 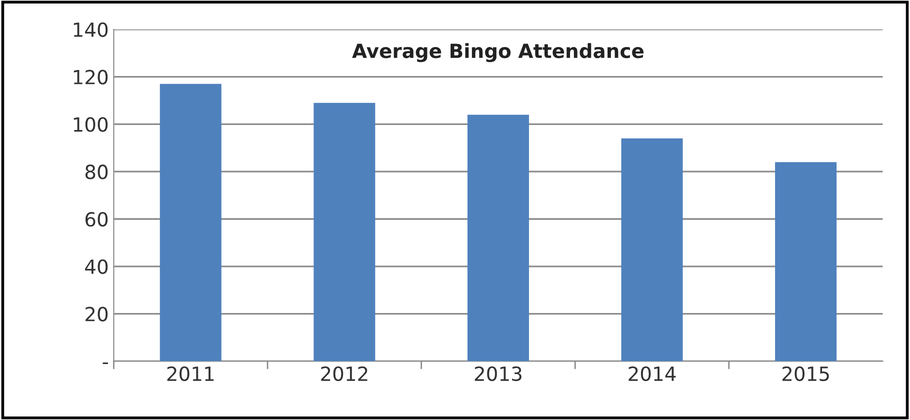 I want to click on x-tick-label: 2012, so click(x=344, y=374).